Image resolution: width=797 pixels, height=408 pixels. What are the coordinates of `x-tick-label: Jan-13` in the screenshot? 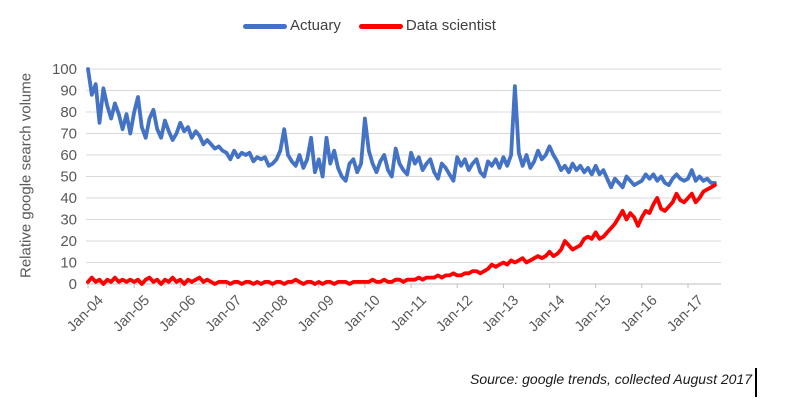 It's located at (501, 314).